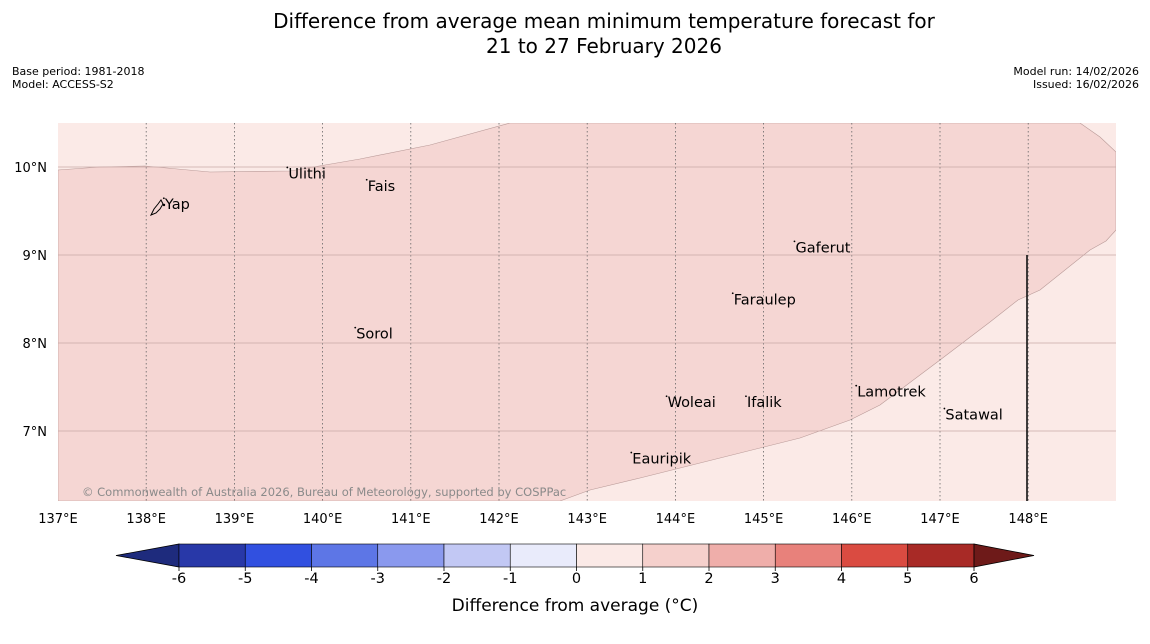  What do you see at coordinates (323, 519) in the screenshot?
I see `lon-tick-label: 140°E` at bounding box center [323, 519].